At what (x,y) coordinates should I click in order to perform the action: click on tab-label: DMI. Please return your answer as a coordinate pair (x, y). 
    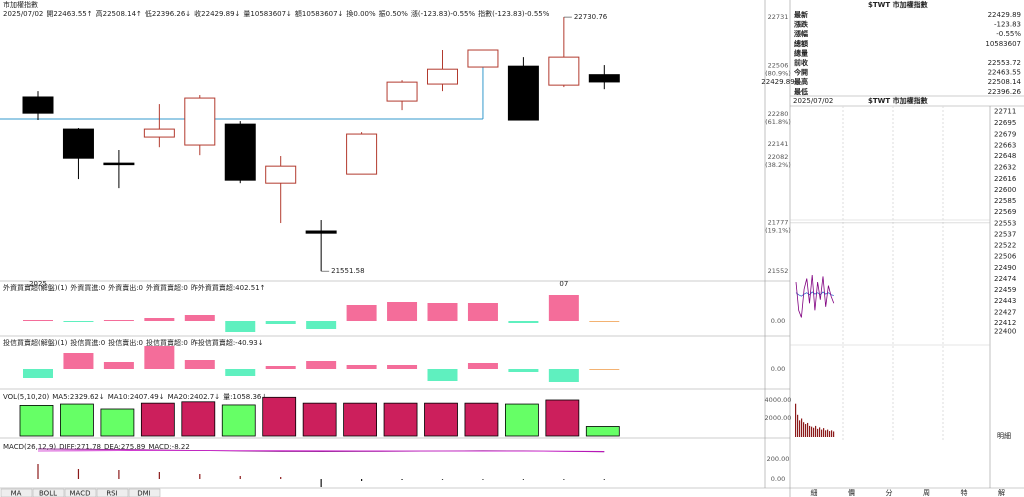
    Looking at the image, I should click on (144, 493).